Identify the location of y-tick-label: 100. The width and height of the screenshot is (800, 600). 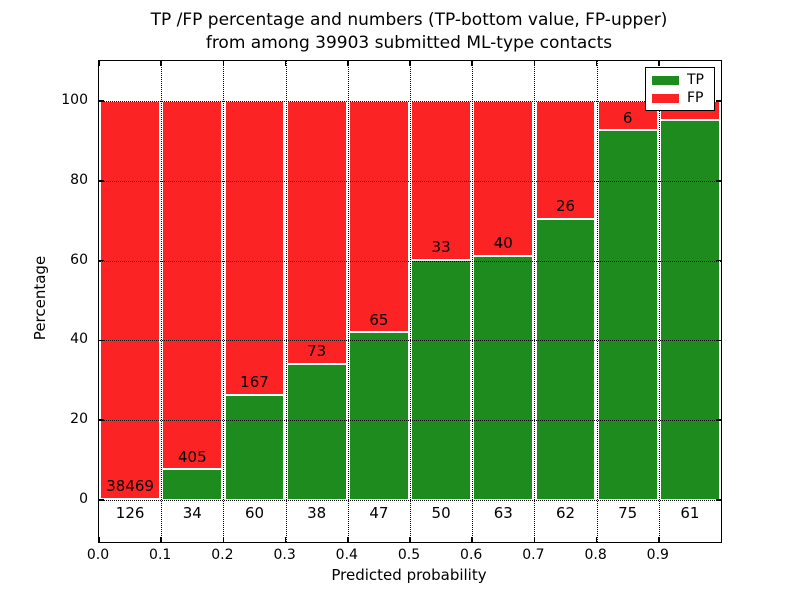
(74, 99).